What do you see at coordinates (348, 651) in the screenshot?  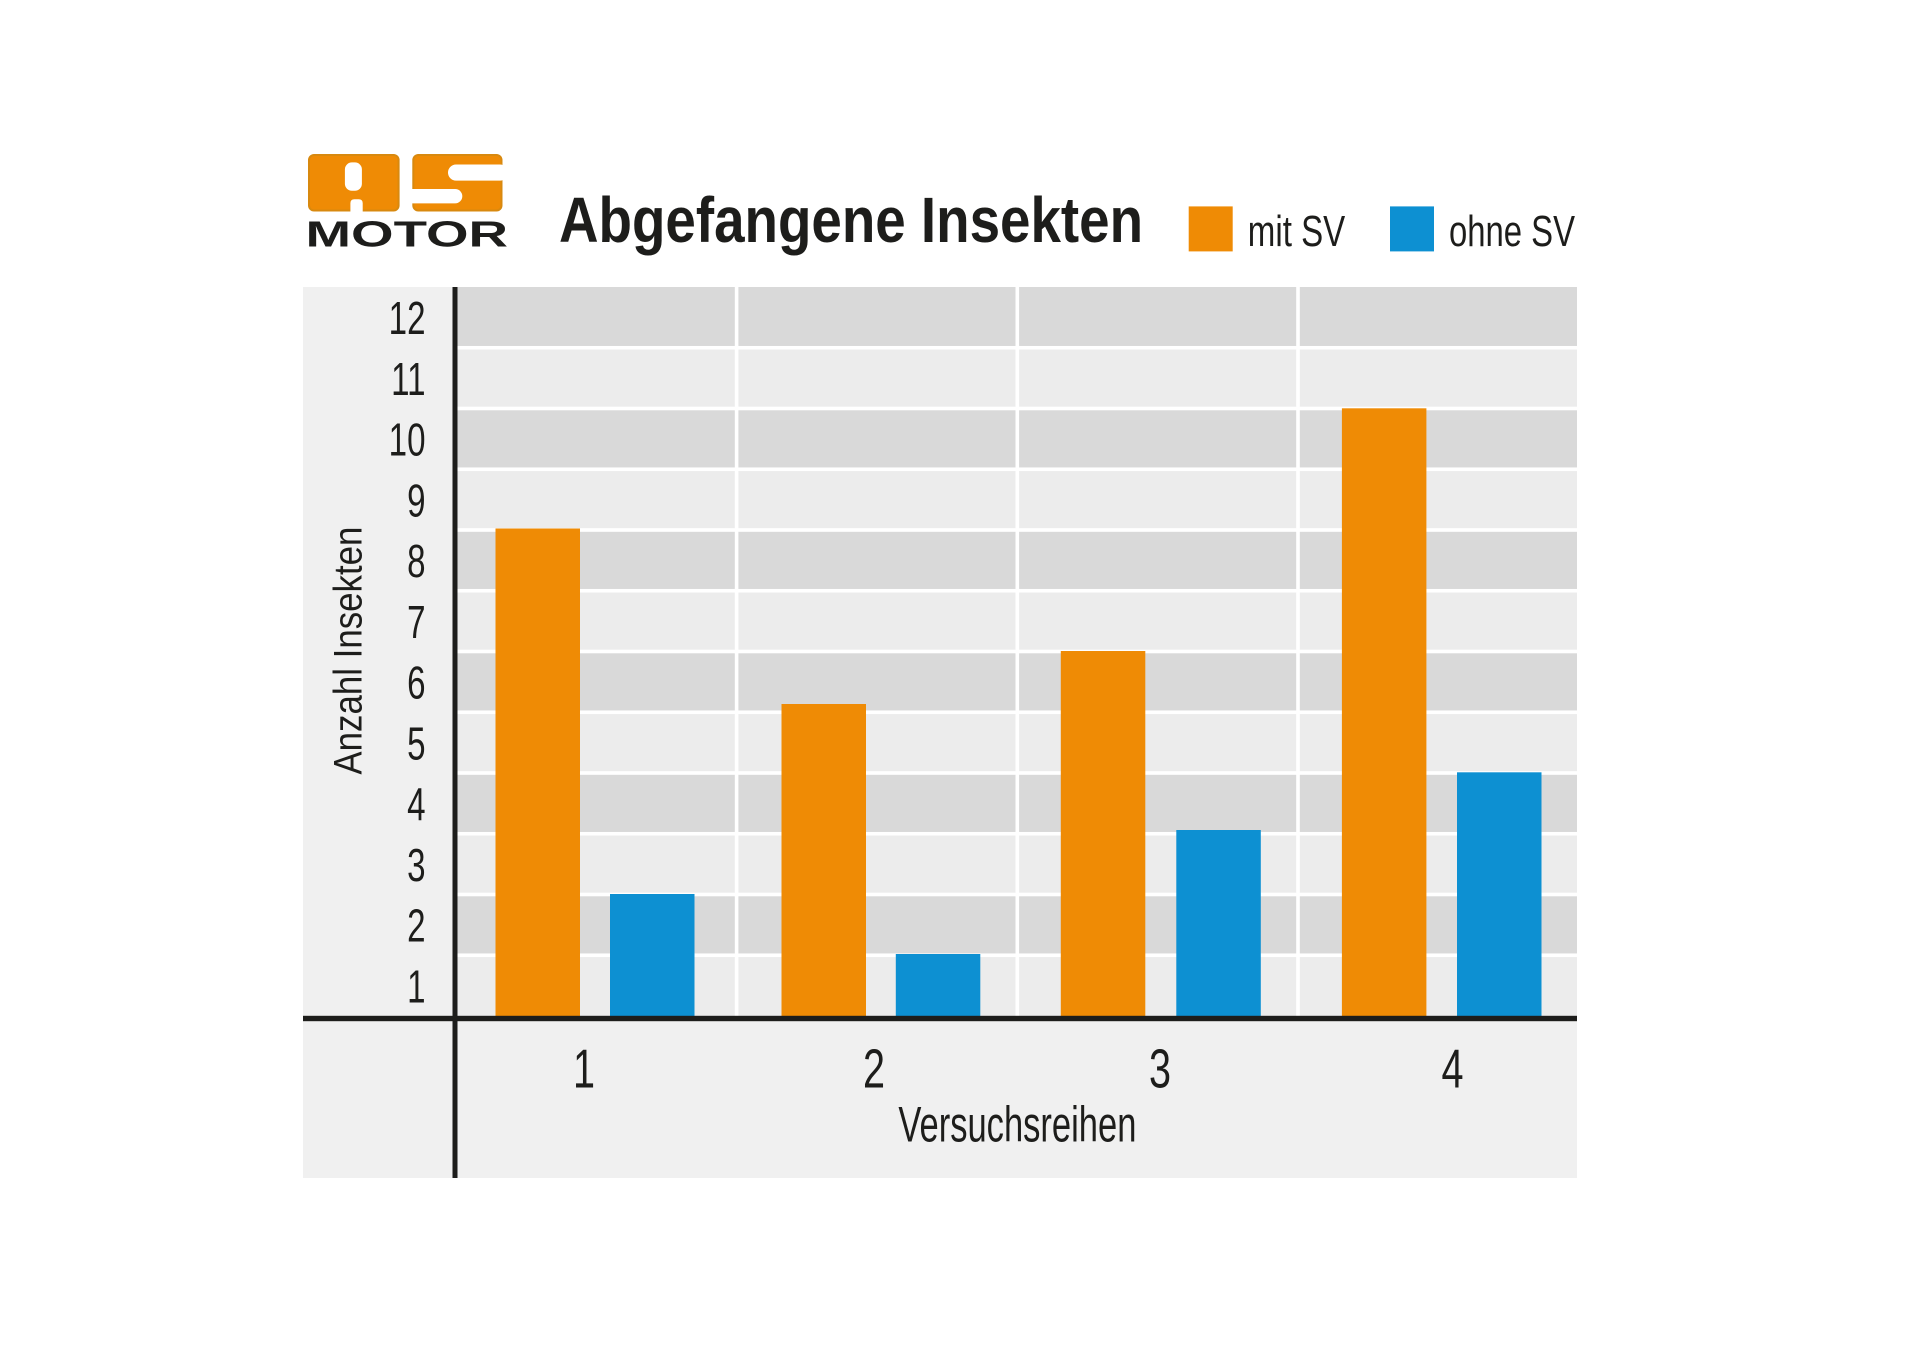 I see `svg-text: Anzahl Insekten` at bounding box center [348, 651].